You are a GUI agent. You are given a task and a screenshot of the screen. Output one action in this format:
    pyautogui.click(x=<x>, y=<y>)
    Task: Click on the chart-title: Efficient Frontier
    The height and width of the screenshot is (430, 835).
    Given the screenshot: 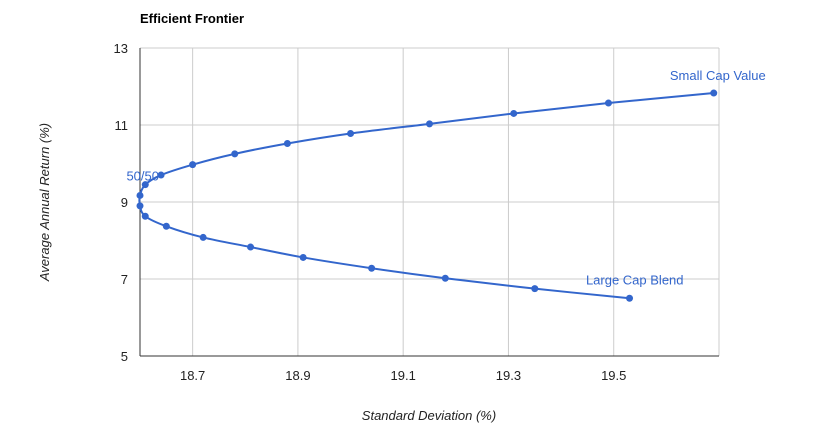 What is the action you would take?
    pyautogui.click(x=192, y=18)
    